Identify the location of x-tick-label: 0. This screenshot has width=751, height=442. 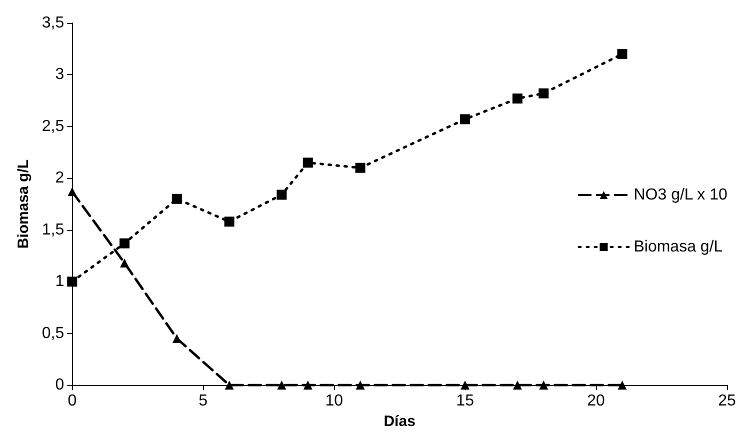
(72, 401).